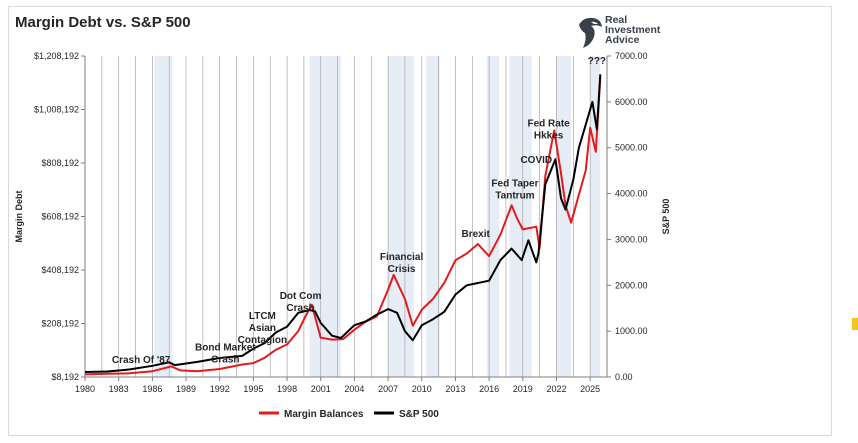 The width and height of the screenshot is (858, 443). What do you see at coordinates (590, 389) in the screenshot?
I see `x-tick-label: 2025` at bounding box center [590, 389].